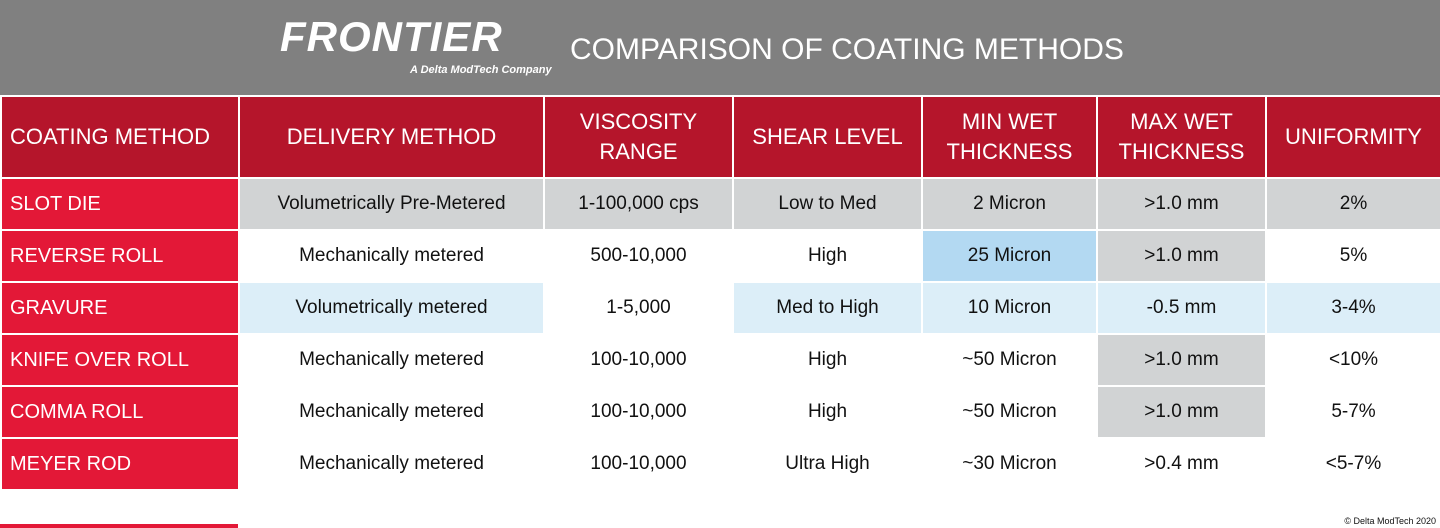  What do you see at coordinates (827, 137) in the screenshot?
I see `column-header: SHEAR LEVEL` at bounding box center [827, 137].